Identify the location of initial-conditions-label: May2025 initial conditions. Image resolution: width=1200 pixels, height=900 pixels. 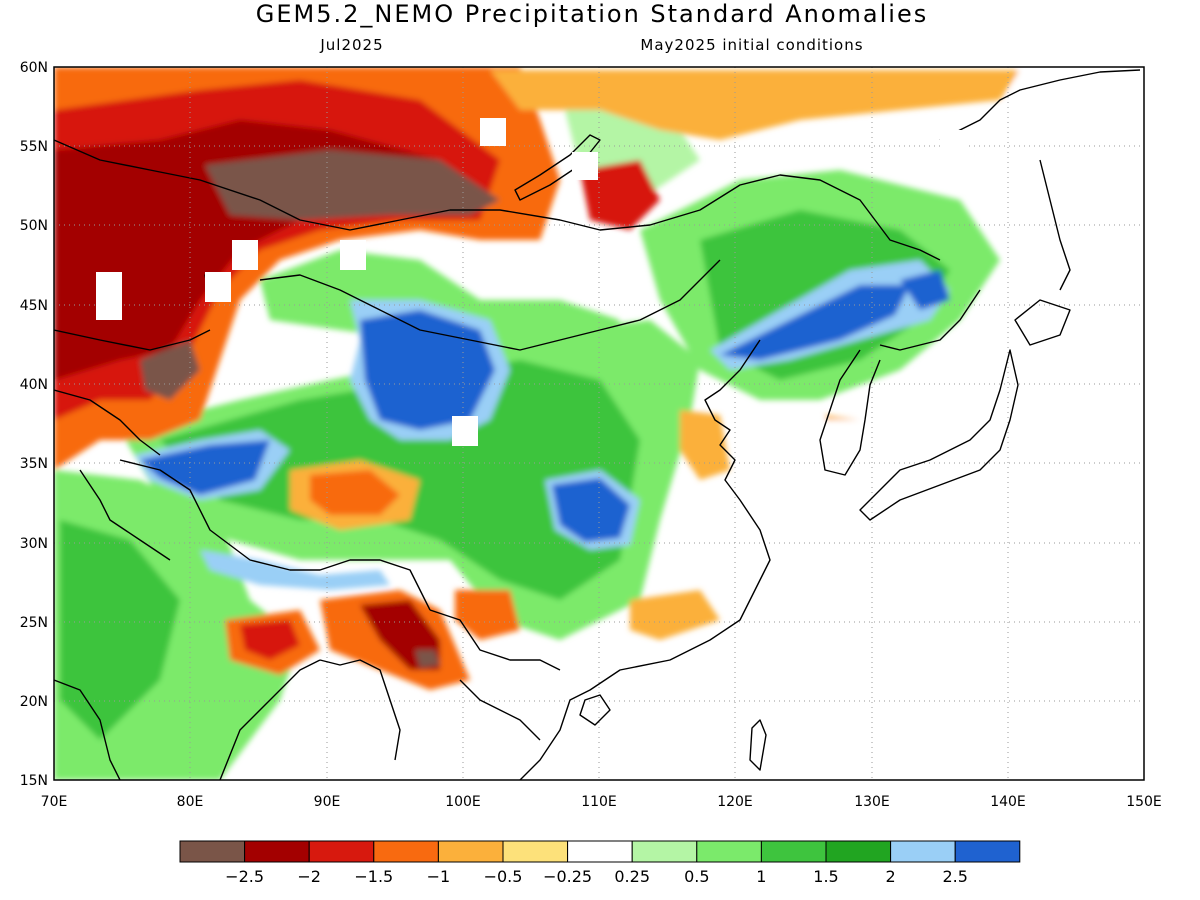
(751, 45).